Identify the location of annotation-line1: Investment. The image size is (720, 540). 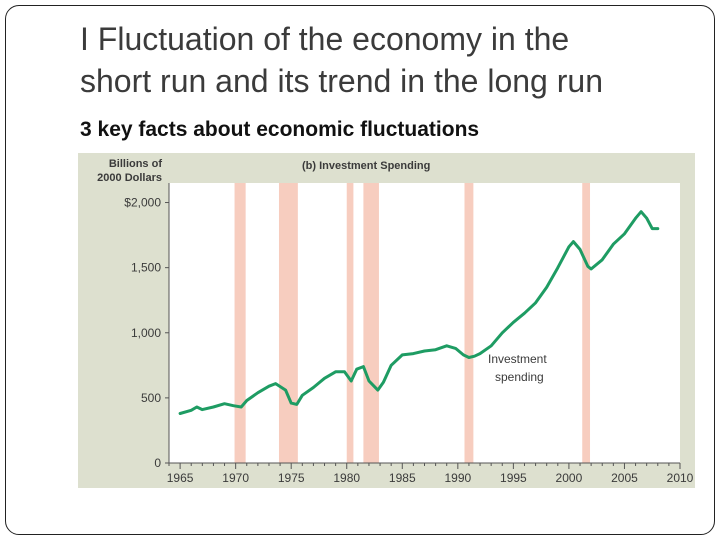
(517, 359).